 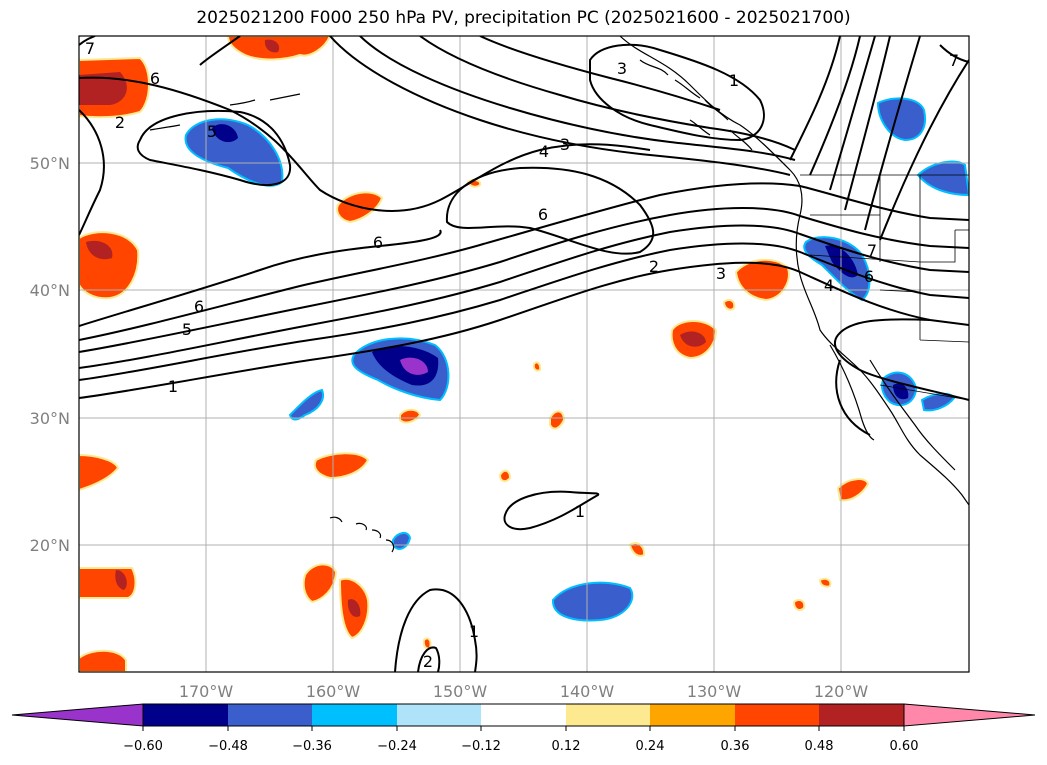 What do you see at coordinates (904, 746) in the screenshot?
I see `colorbar-tick-label: 0.60` at bounding box center [904, 746].